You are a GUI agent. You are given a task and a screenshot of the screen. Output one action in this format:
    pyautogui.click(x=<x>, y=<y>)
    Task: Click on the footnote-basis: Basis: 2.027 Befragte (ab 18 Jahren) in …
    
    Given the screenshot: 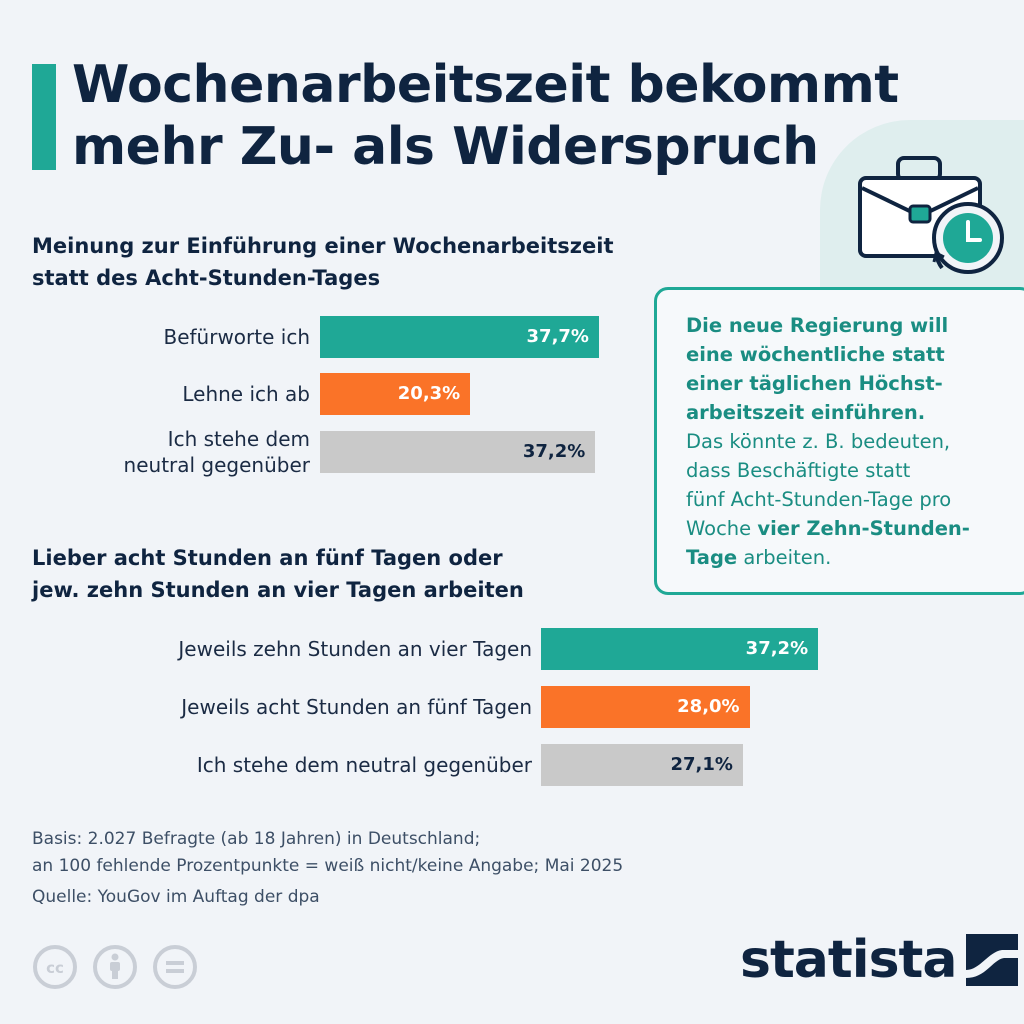 What is the action you would take?
    pyautogui.click(x=327, y=853)
    